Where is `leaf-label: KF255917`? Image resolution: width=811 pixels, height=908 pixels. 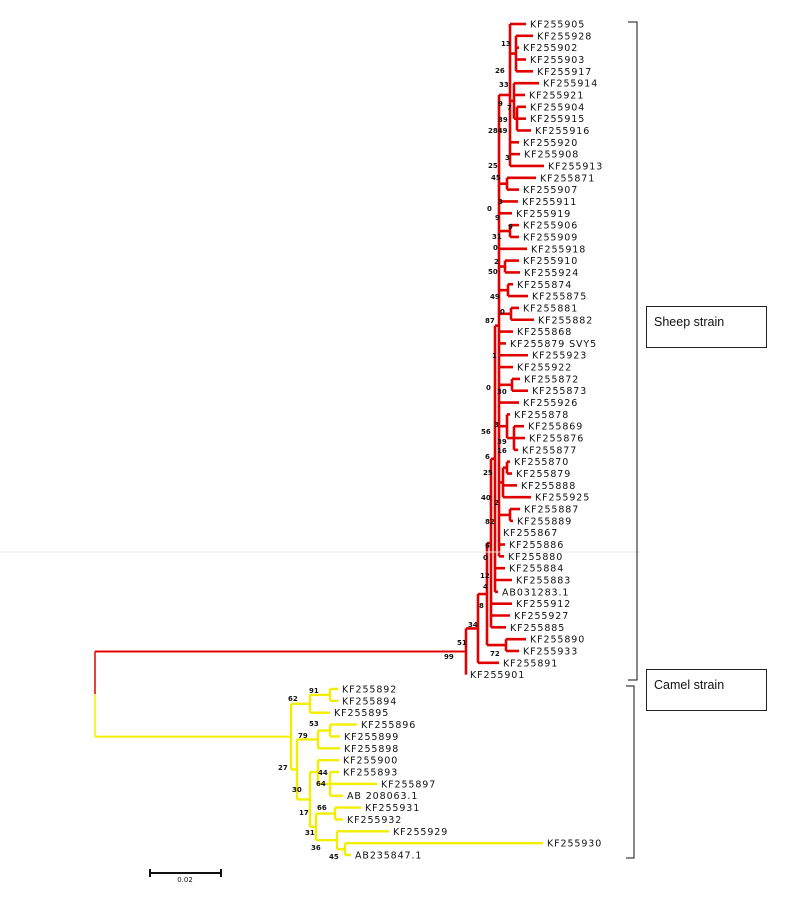 leaf-label: KF255917 is located at coordinates (564, 72).